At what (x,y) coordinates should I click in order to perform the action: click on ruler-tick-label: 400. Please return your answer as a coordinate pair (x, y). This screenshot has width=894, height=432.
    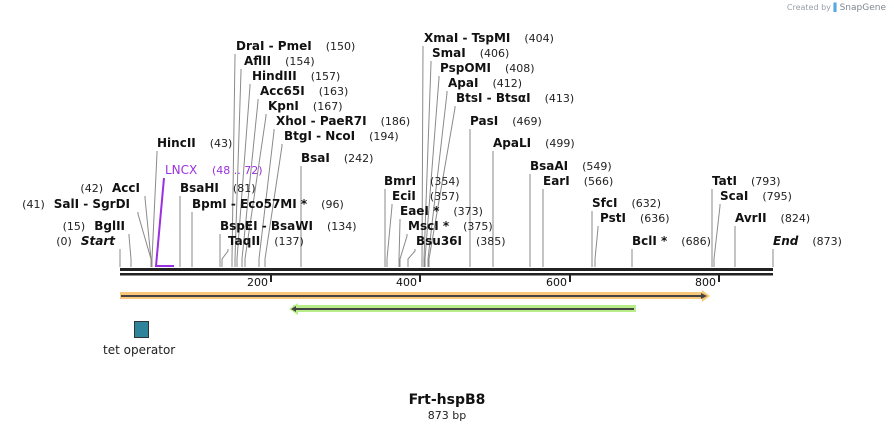
    Looking at the image, I should click on (406, 282).